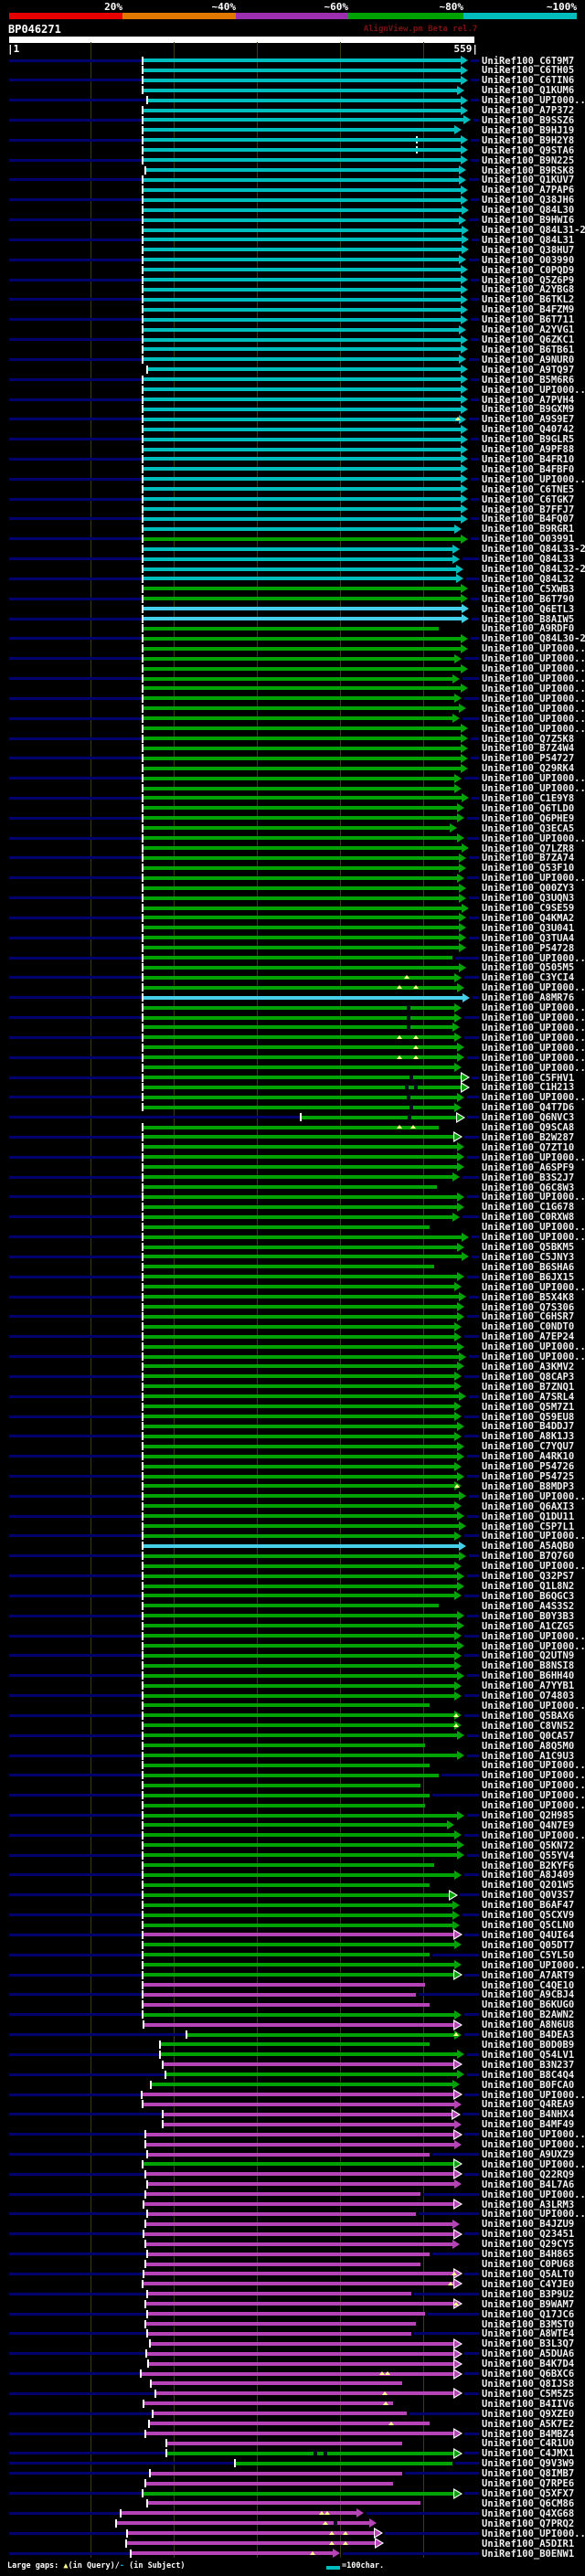 Image resolution: width=585 pixels, height=2576 pixels. Describe the element at coordinates (529, 1486) in the screenshot. I see `hit-label: UniRef100_B8MDP3` at that location.